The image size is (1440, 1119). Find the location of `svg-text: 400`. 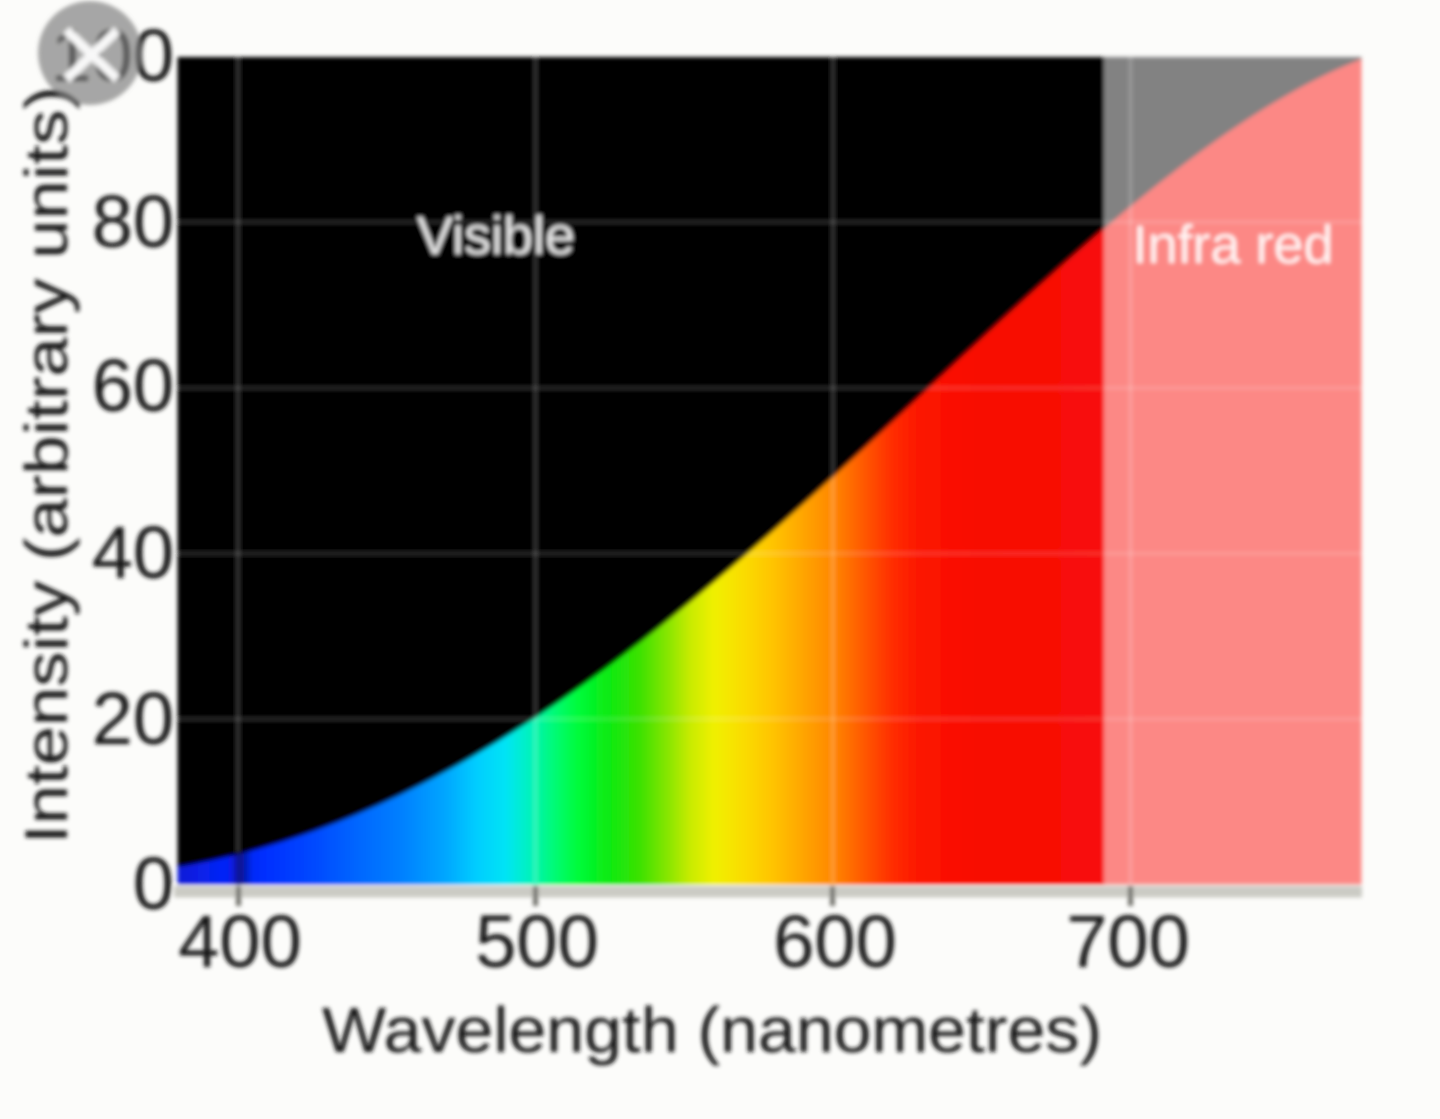

svg-text: 400 is located at coordinates (239, 941).